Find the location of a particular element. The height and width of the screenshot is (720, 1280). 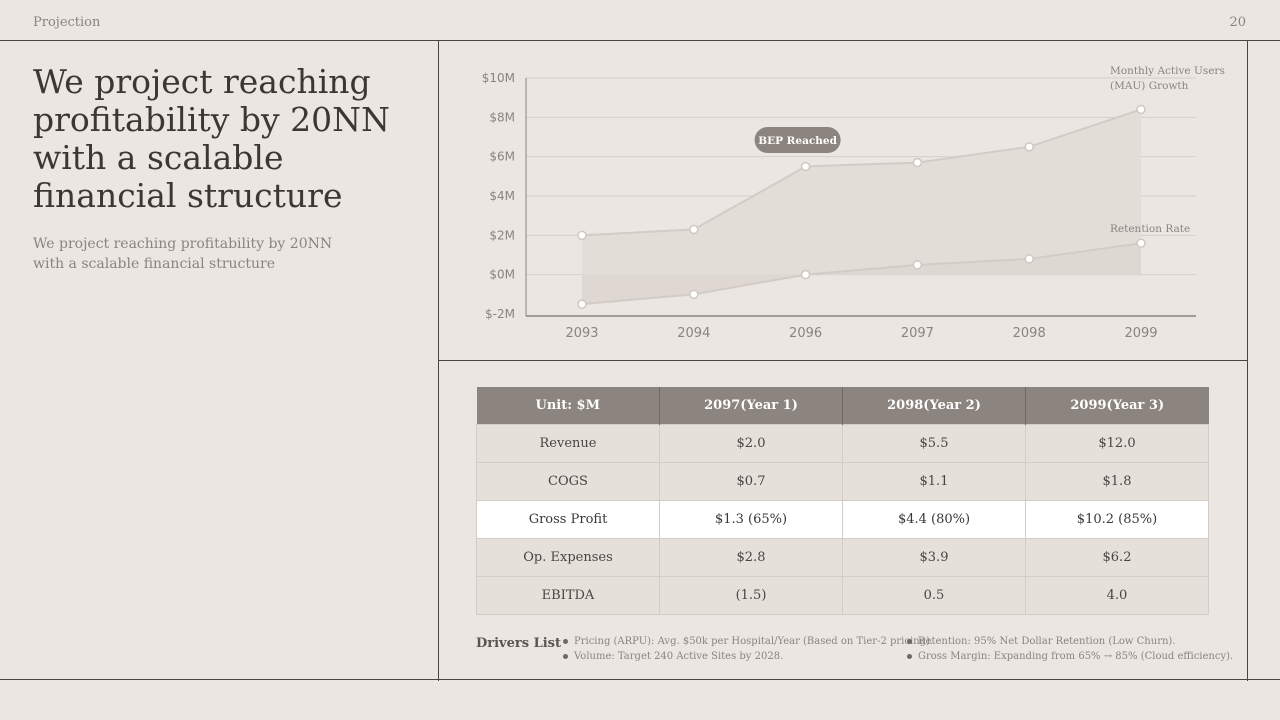

table-cell: $10.2 (85%) is located at coordinates (1117, 519).